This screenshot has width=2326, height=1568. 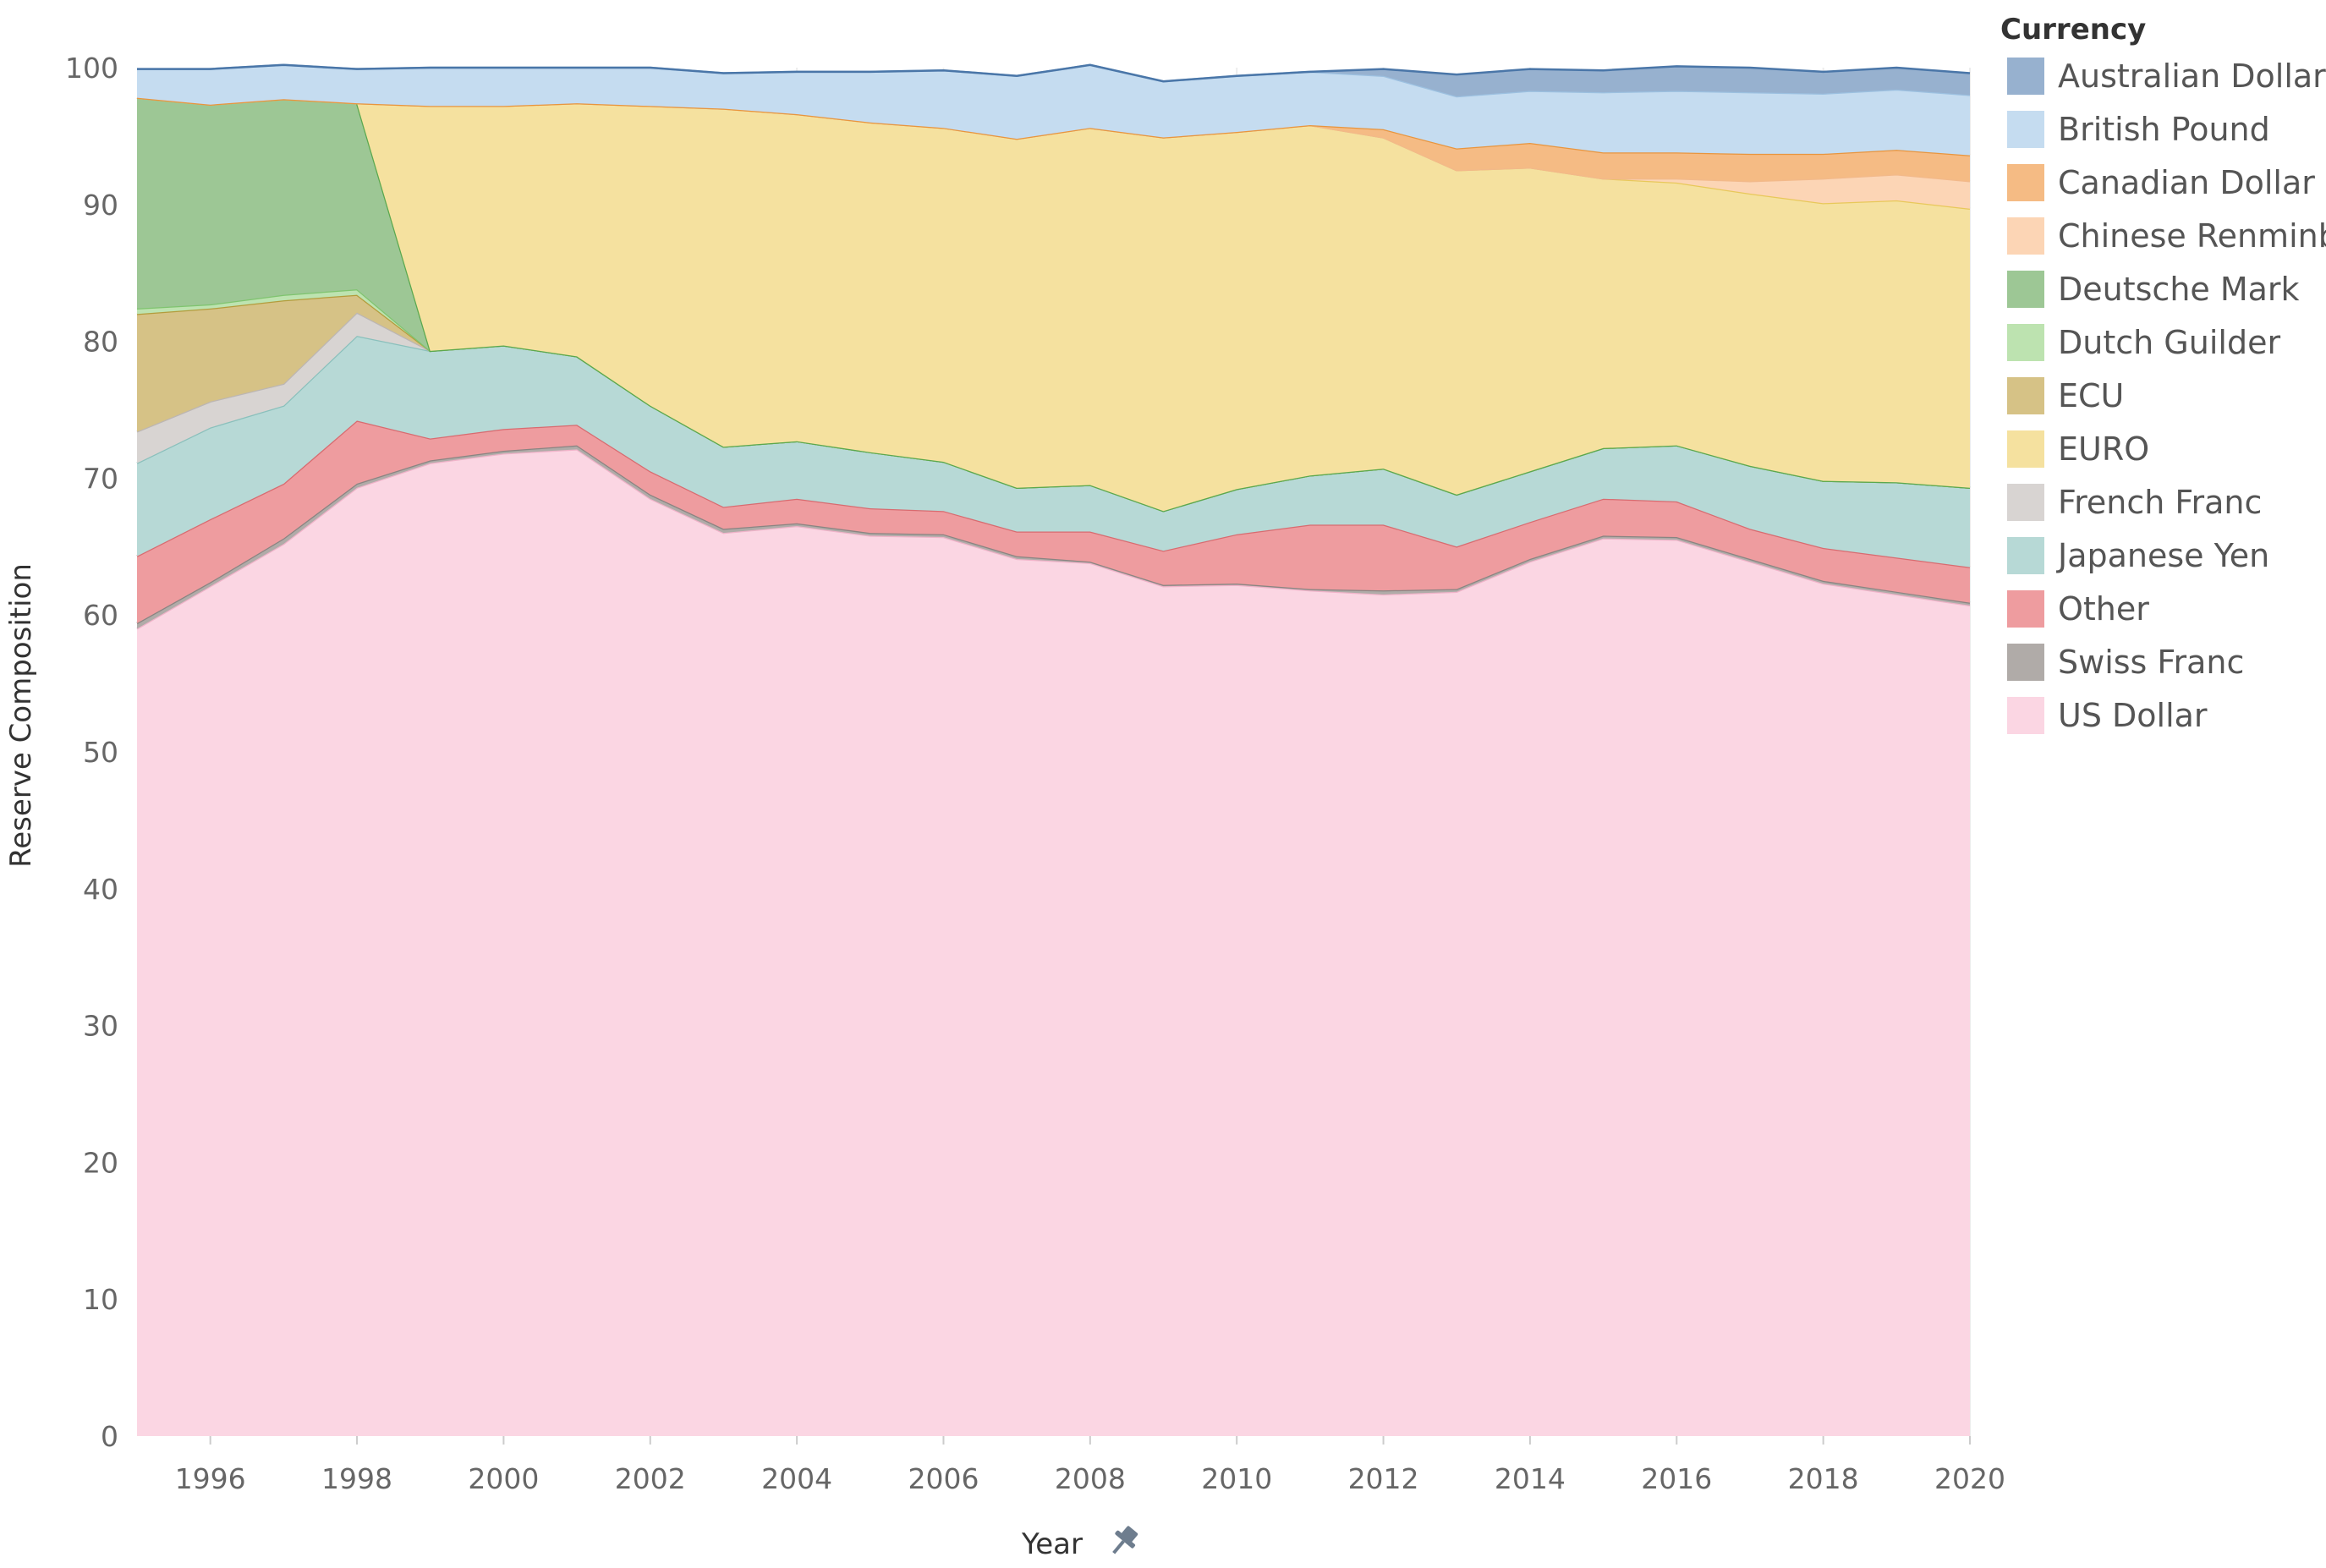 I want to click on y-axis-ticks: 0 10 20 30 40 50 60 70 80 90 100, so click(x=91, y=752).